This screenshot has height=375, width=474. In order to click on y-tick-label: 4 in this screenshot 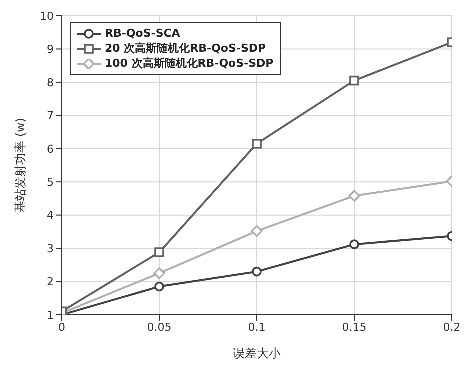, I will do `click(50, 215)`.